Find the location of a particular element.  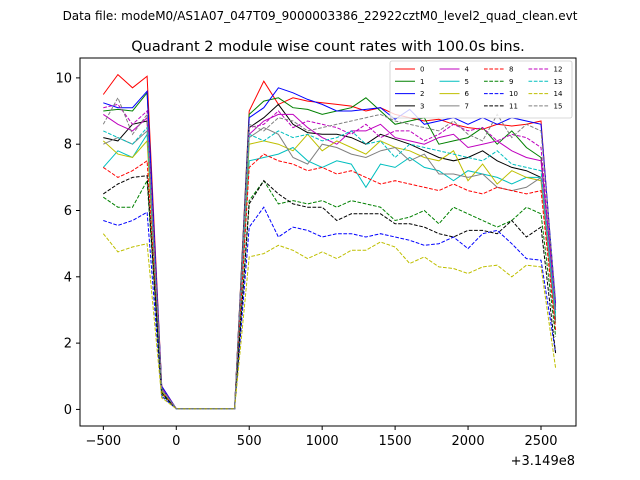

y-tick-label: 0 is located at coordinates (68, 410).